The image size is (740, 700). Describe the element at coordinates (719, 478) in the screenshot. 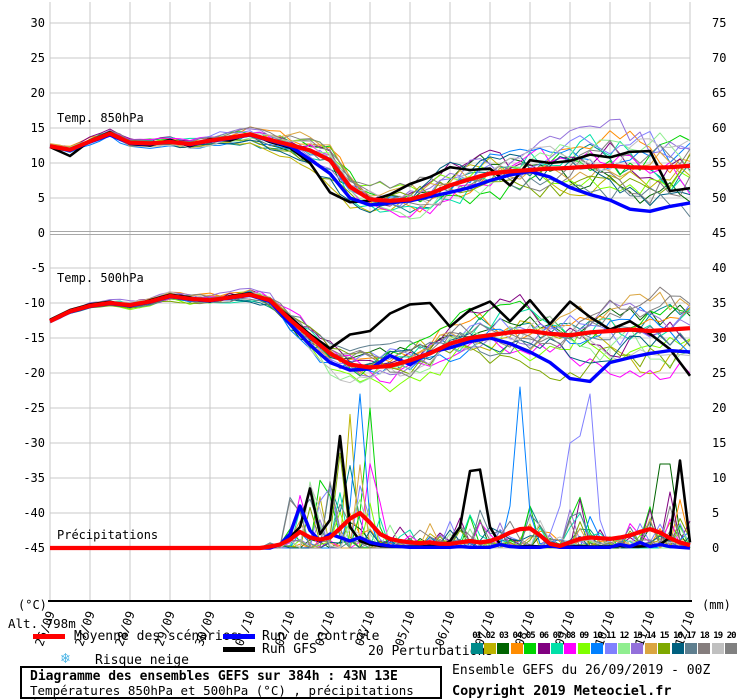

I see `right-tick-label: 10` at that location.